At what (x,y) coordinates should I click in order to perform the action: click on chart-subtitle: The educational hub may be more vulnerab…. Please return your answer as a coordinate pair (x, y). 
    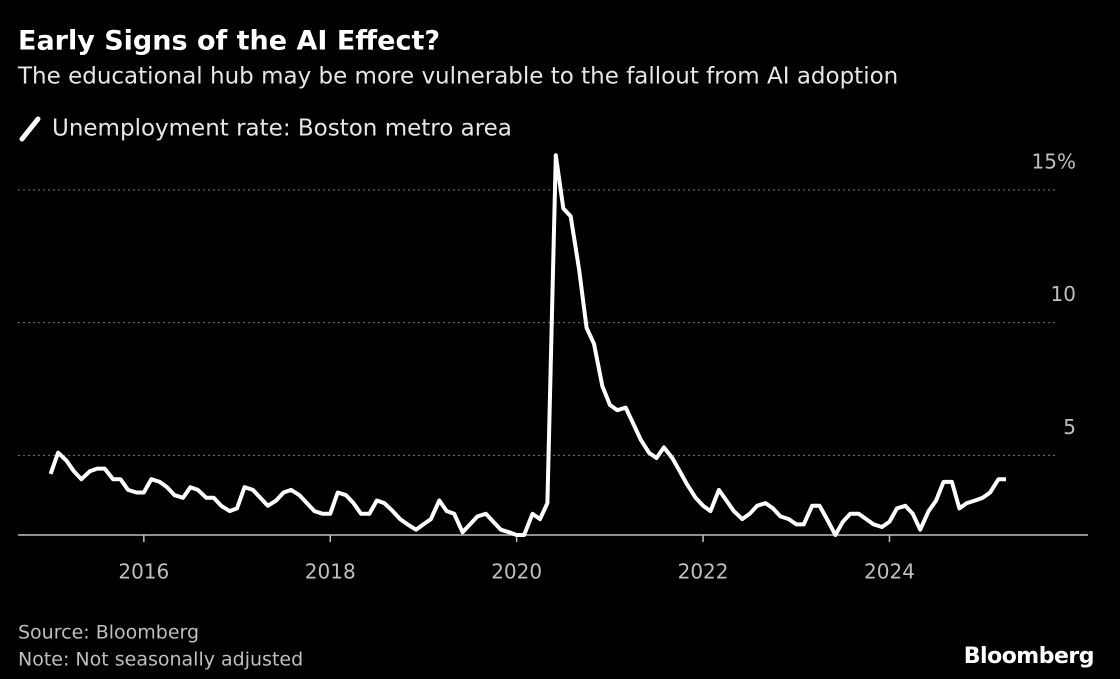
    Looking at the image, I should click on (457, 77).